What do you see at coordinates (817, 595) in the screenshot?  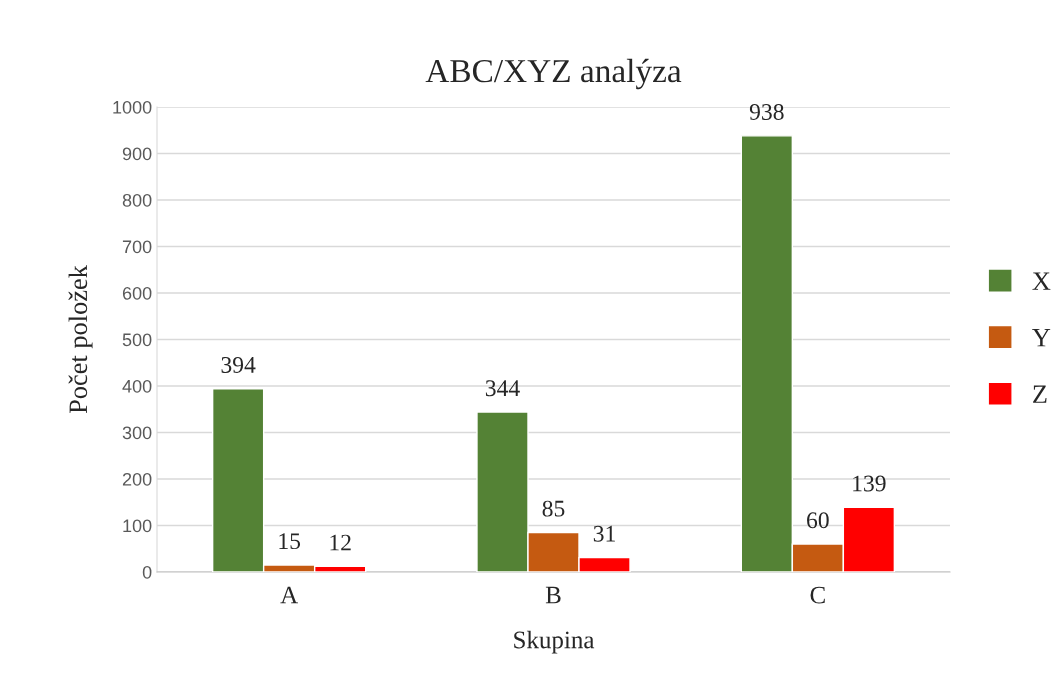 I see `x-tick-label: C` at bounding box center [817, 595].